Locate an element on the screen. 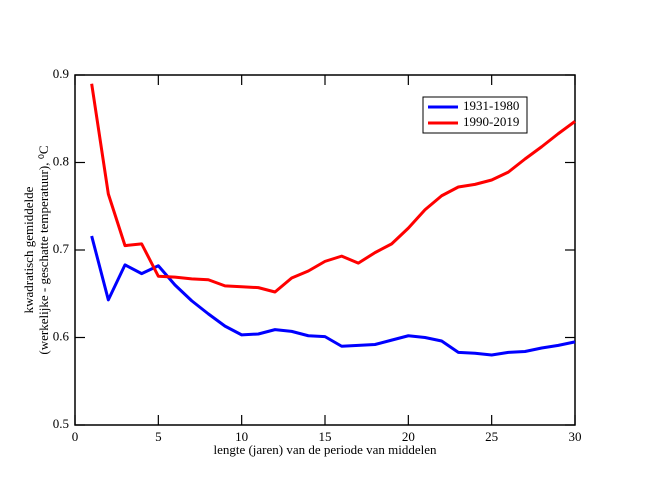  legend-label: 1931-1980 is located at coordinates (491, 105).